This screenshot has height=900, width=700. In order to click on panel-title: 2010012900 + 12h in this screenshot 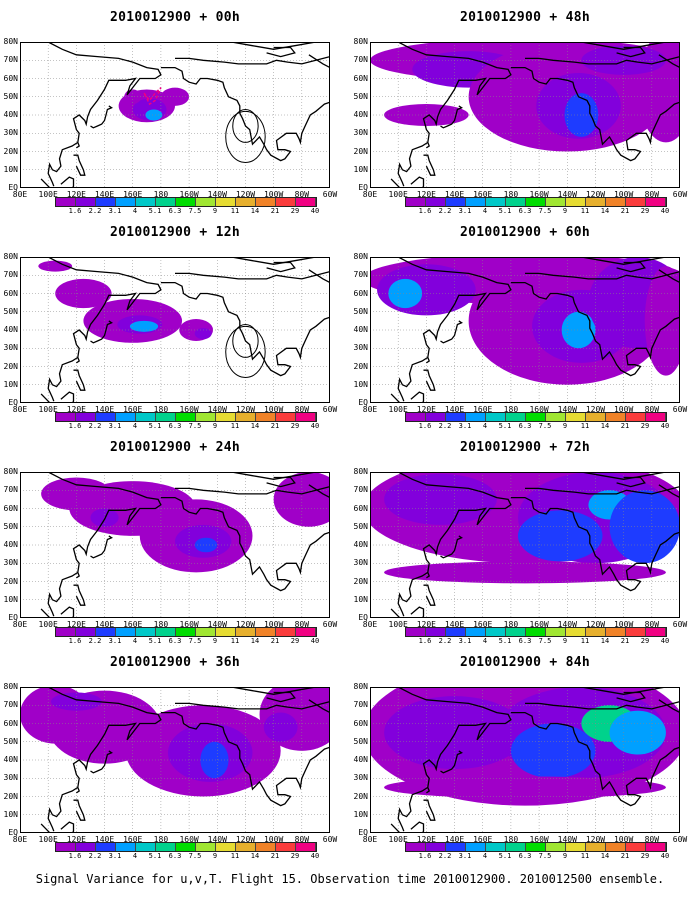, I will do `click(175, 232)`.